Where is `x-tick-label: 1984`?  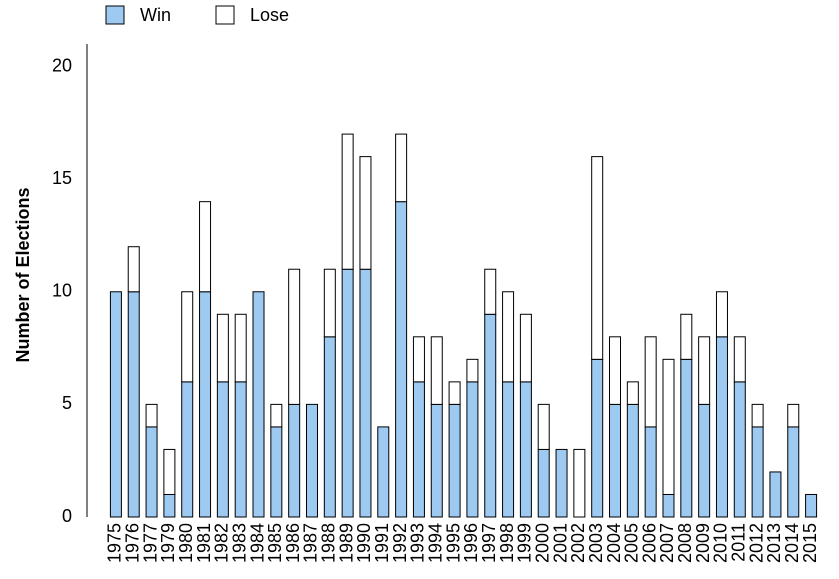 x-tick-label: 1984 is located at coordinates (257, 543).